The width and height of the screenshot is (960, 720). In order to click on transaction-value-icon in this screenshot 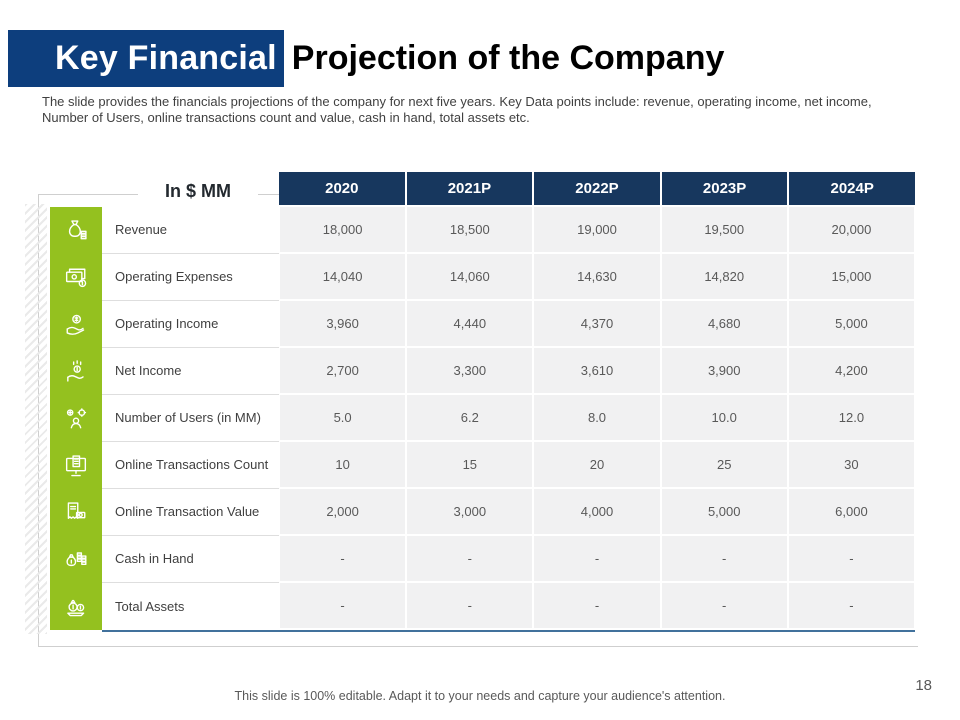, I will do `click(76, 513)`.